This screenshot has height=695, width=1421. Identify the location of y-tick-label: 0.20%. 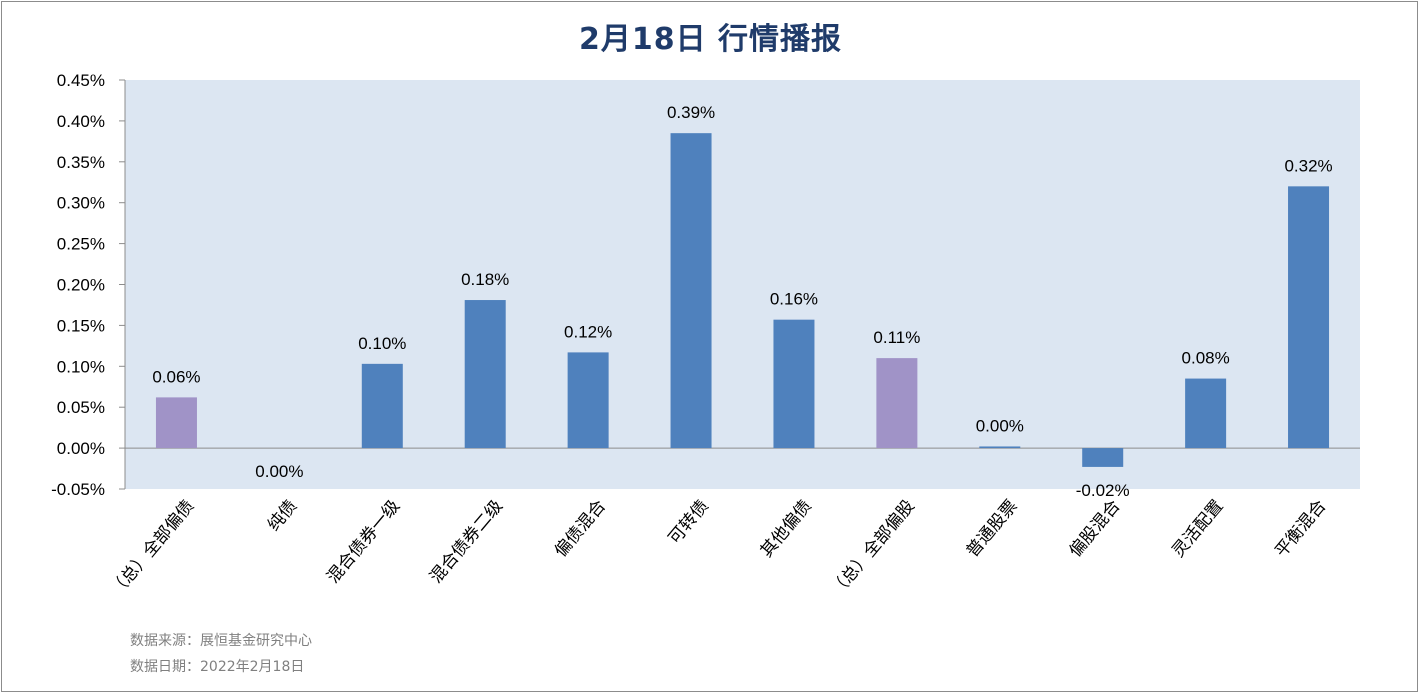
(81, 285).